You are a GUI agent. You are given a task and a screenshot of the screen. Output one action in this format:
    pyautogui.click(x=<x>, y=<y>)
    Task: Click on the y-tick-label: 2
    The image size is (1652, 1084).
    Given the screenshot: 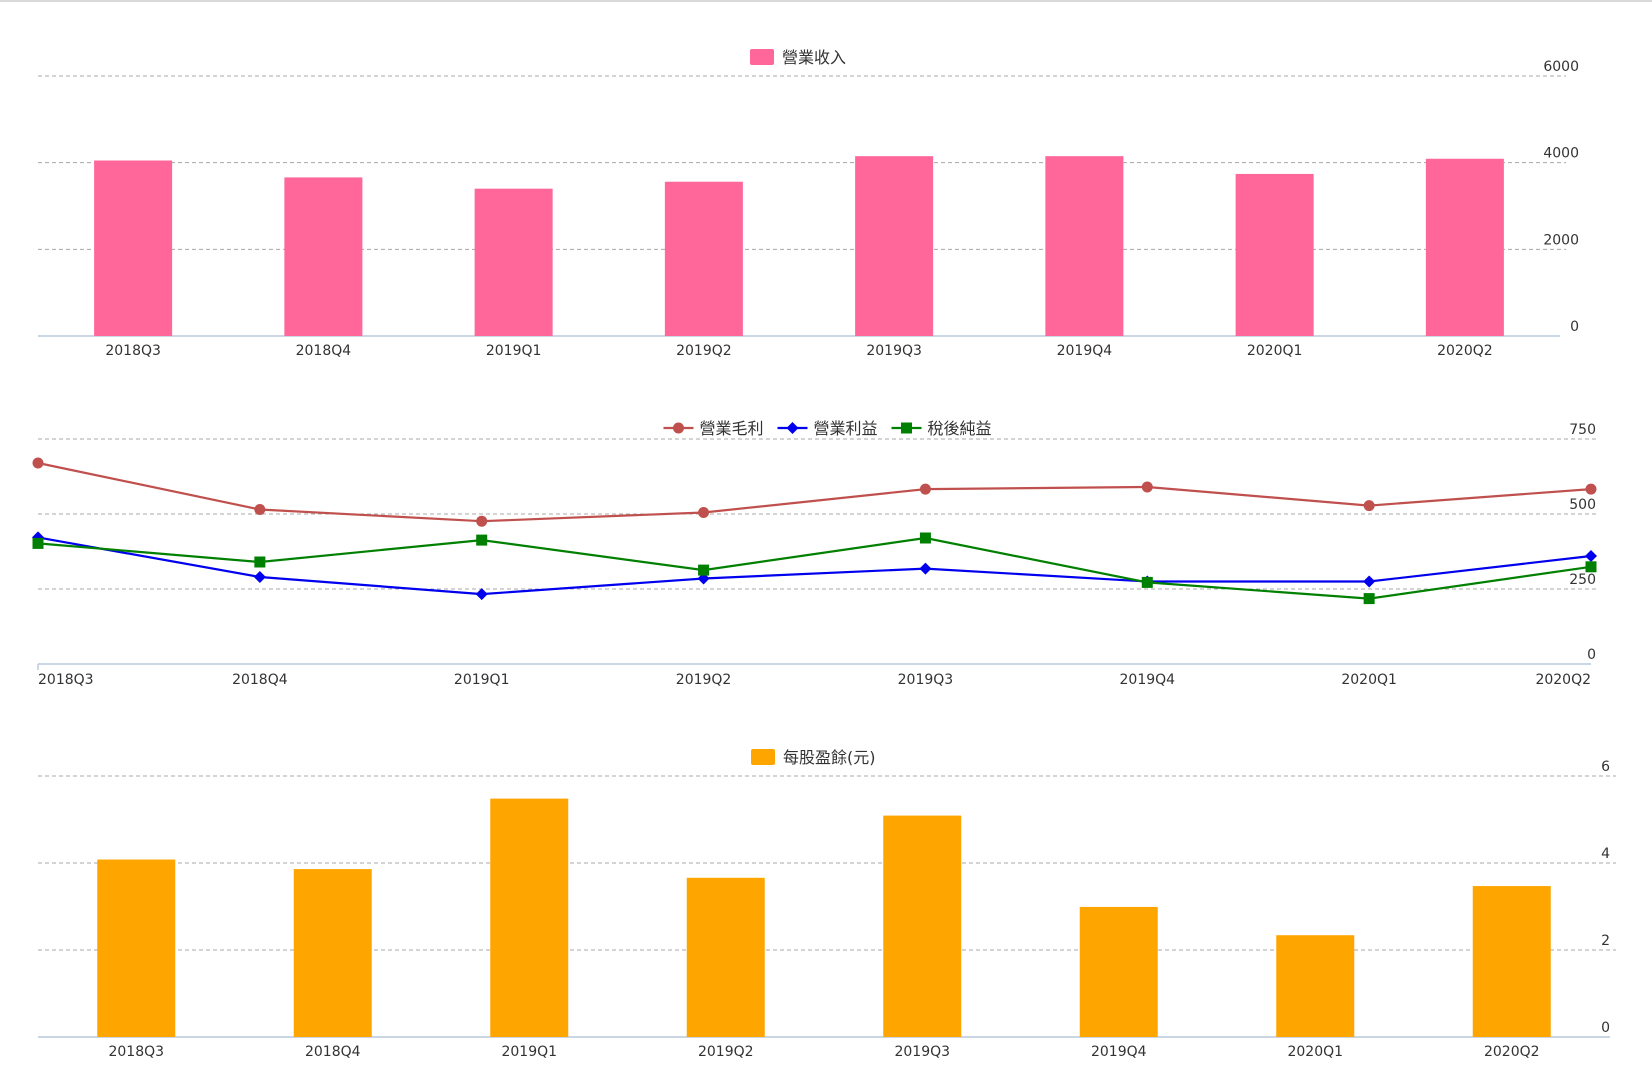 What is the action you would take?
    pyautogui.click(x=1605, y=941)
    